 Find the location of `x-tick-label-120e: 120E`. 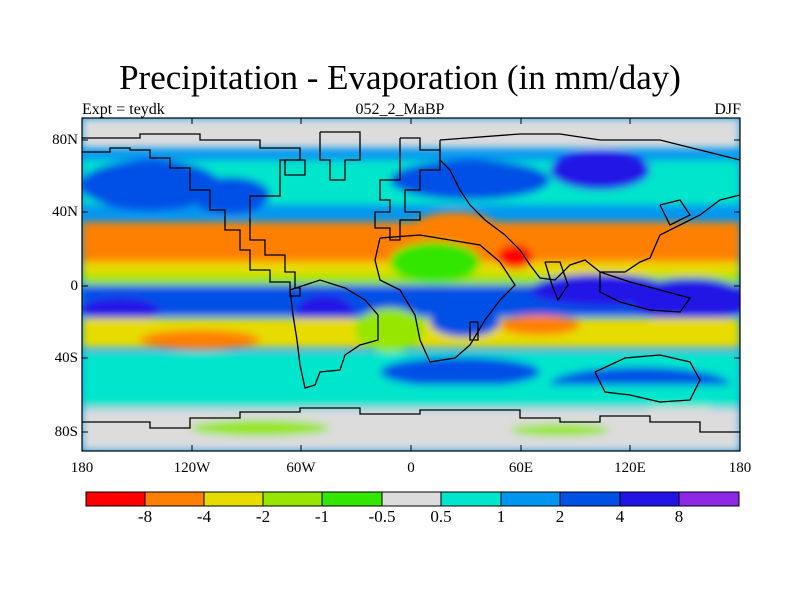

x-tick-label-120e: 120E is located at coordinates (630, 468).